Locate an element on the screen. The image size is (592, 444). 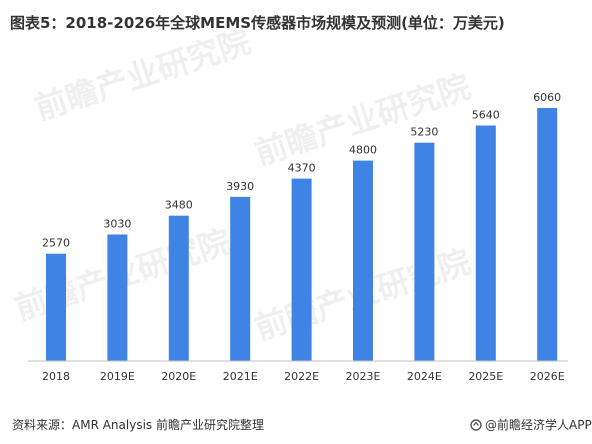
bar-2023E is located at coordinates (363, 260).